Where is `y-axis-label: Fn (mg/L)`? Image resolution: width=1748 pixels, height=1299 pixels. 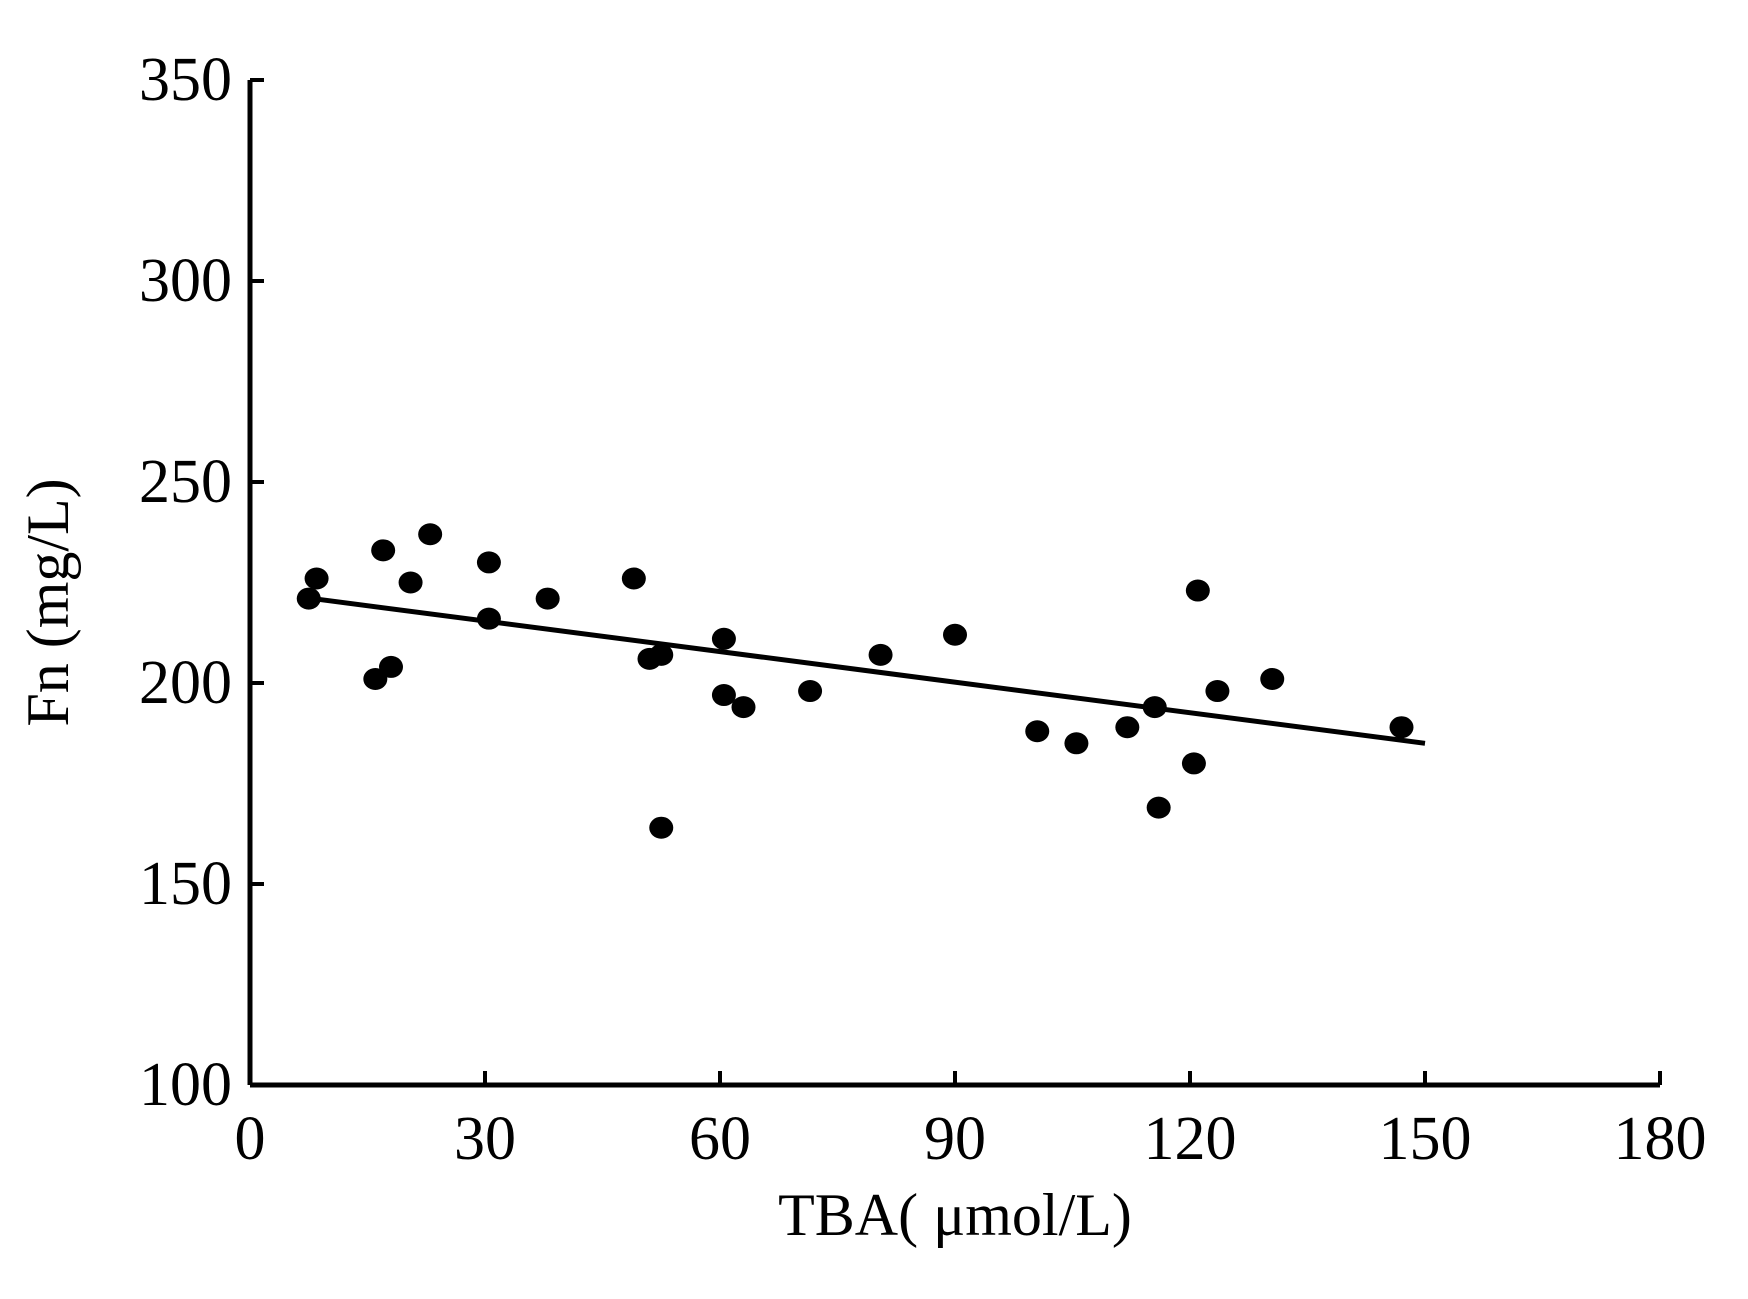
y-axis-label: Fn (mg/L) is located at coordinates (48, 602).